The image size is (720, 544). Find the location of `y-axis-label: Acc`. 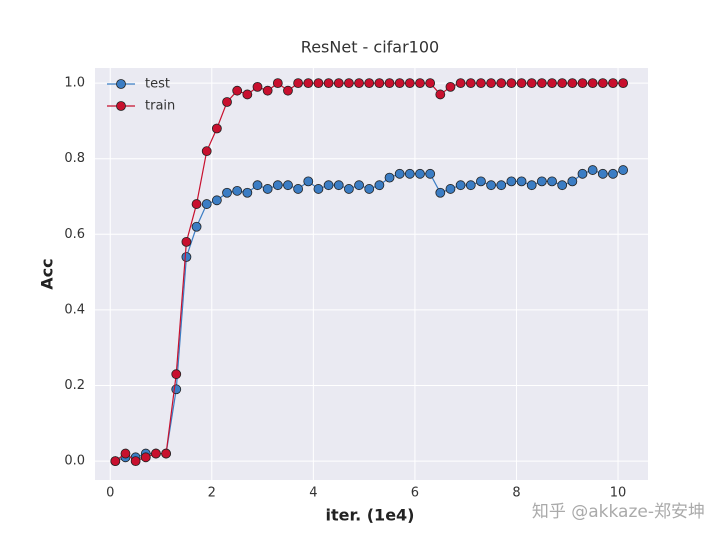

y-axis-label: Acc is located at coordinates (47, 273).